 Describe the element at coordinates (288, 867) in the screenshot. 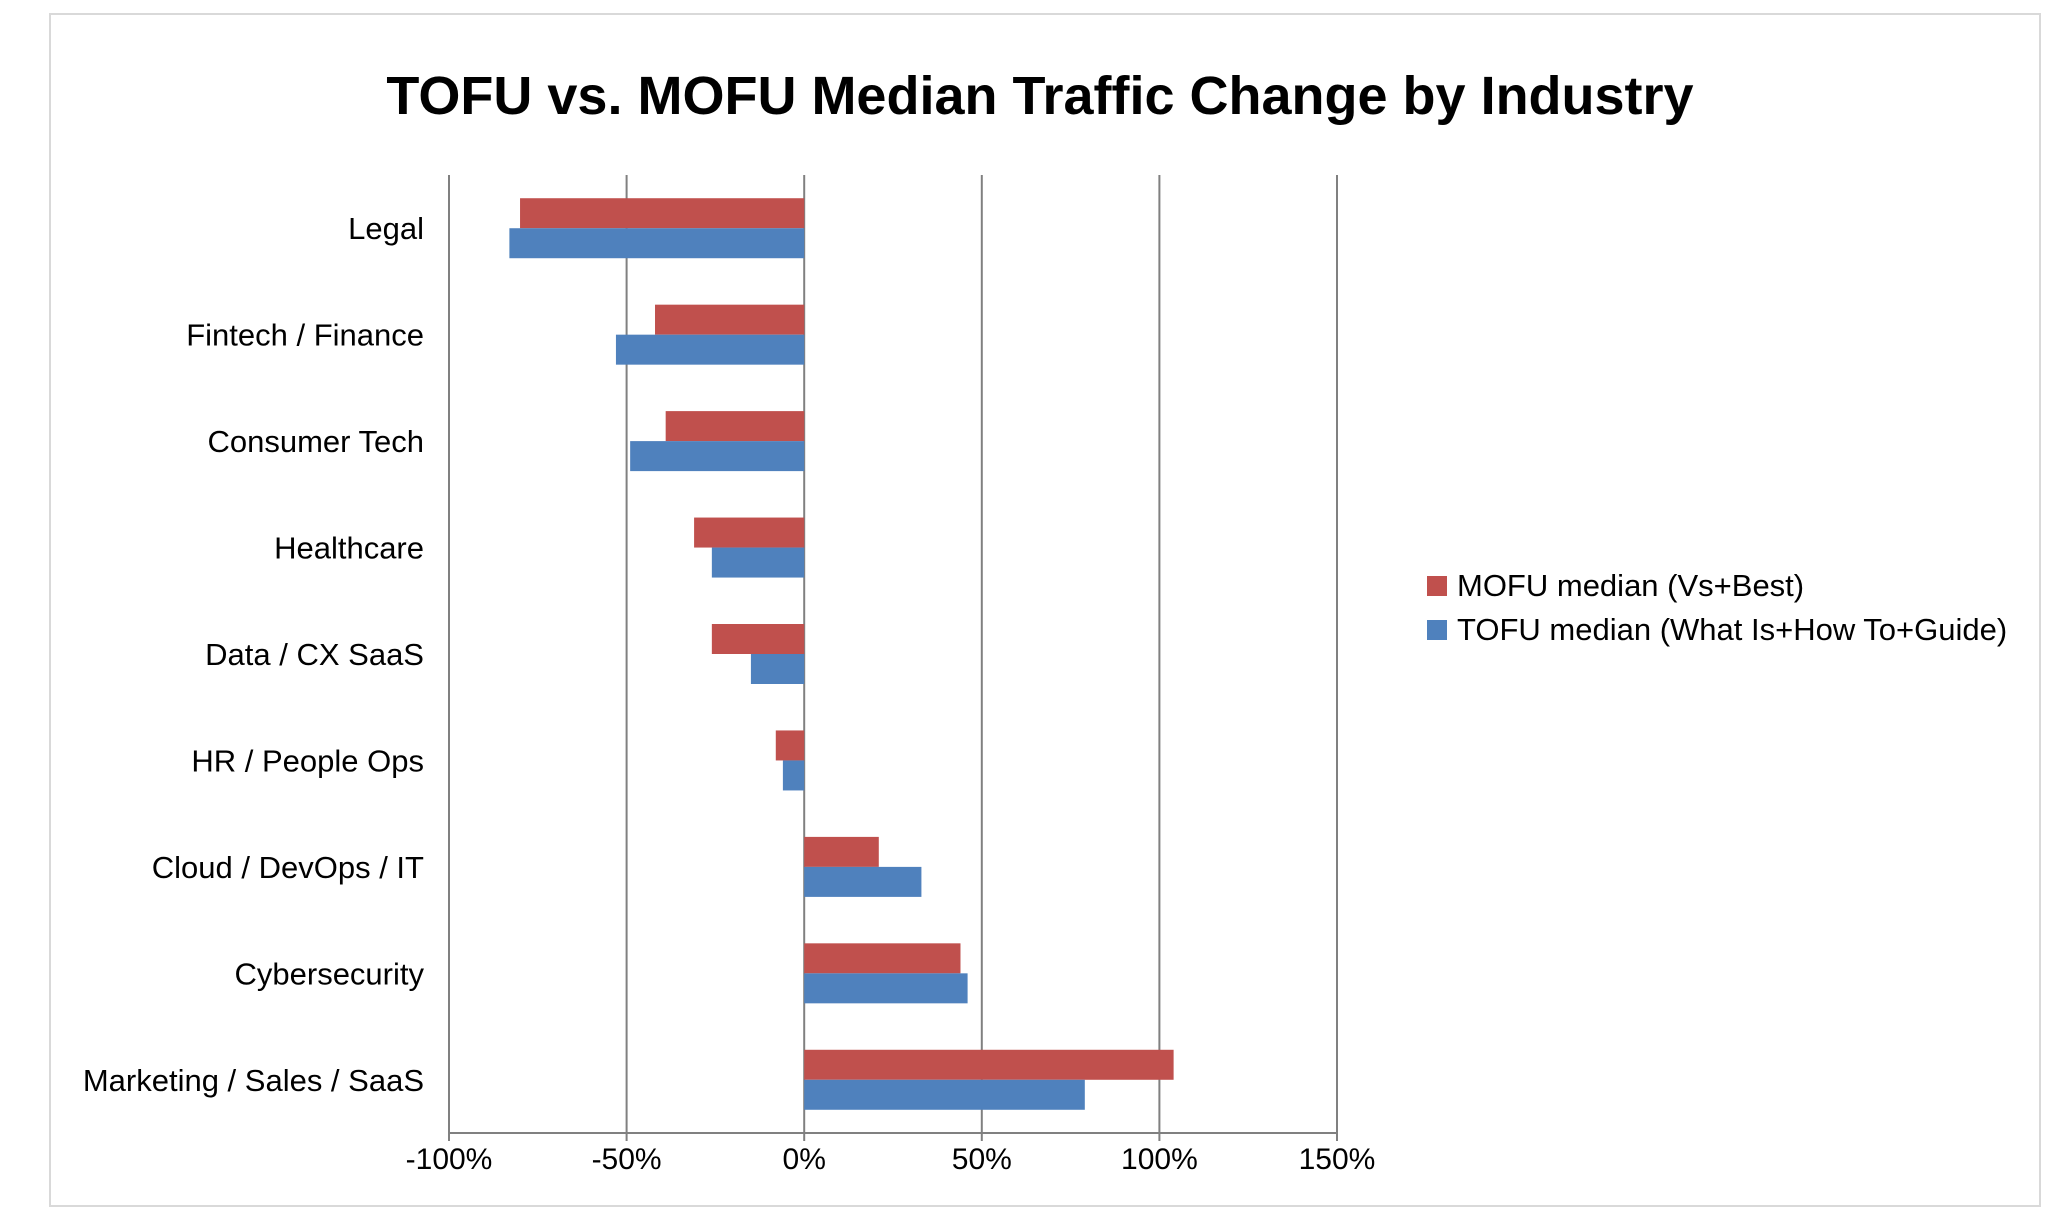

I see `category-label-6: Cloud / DevOps / IT` at that location.